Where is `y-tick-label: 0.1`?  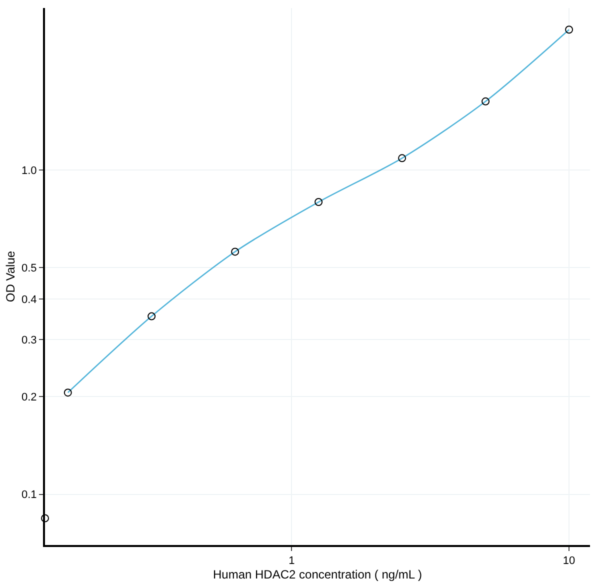 y-tick-label: 0.1 is located at coordinates (29, 495).